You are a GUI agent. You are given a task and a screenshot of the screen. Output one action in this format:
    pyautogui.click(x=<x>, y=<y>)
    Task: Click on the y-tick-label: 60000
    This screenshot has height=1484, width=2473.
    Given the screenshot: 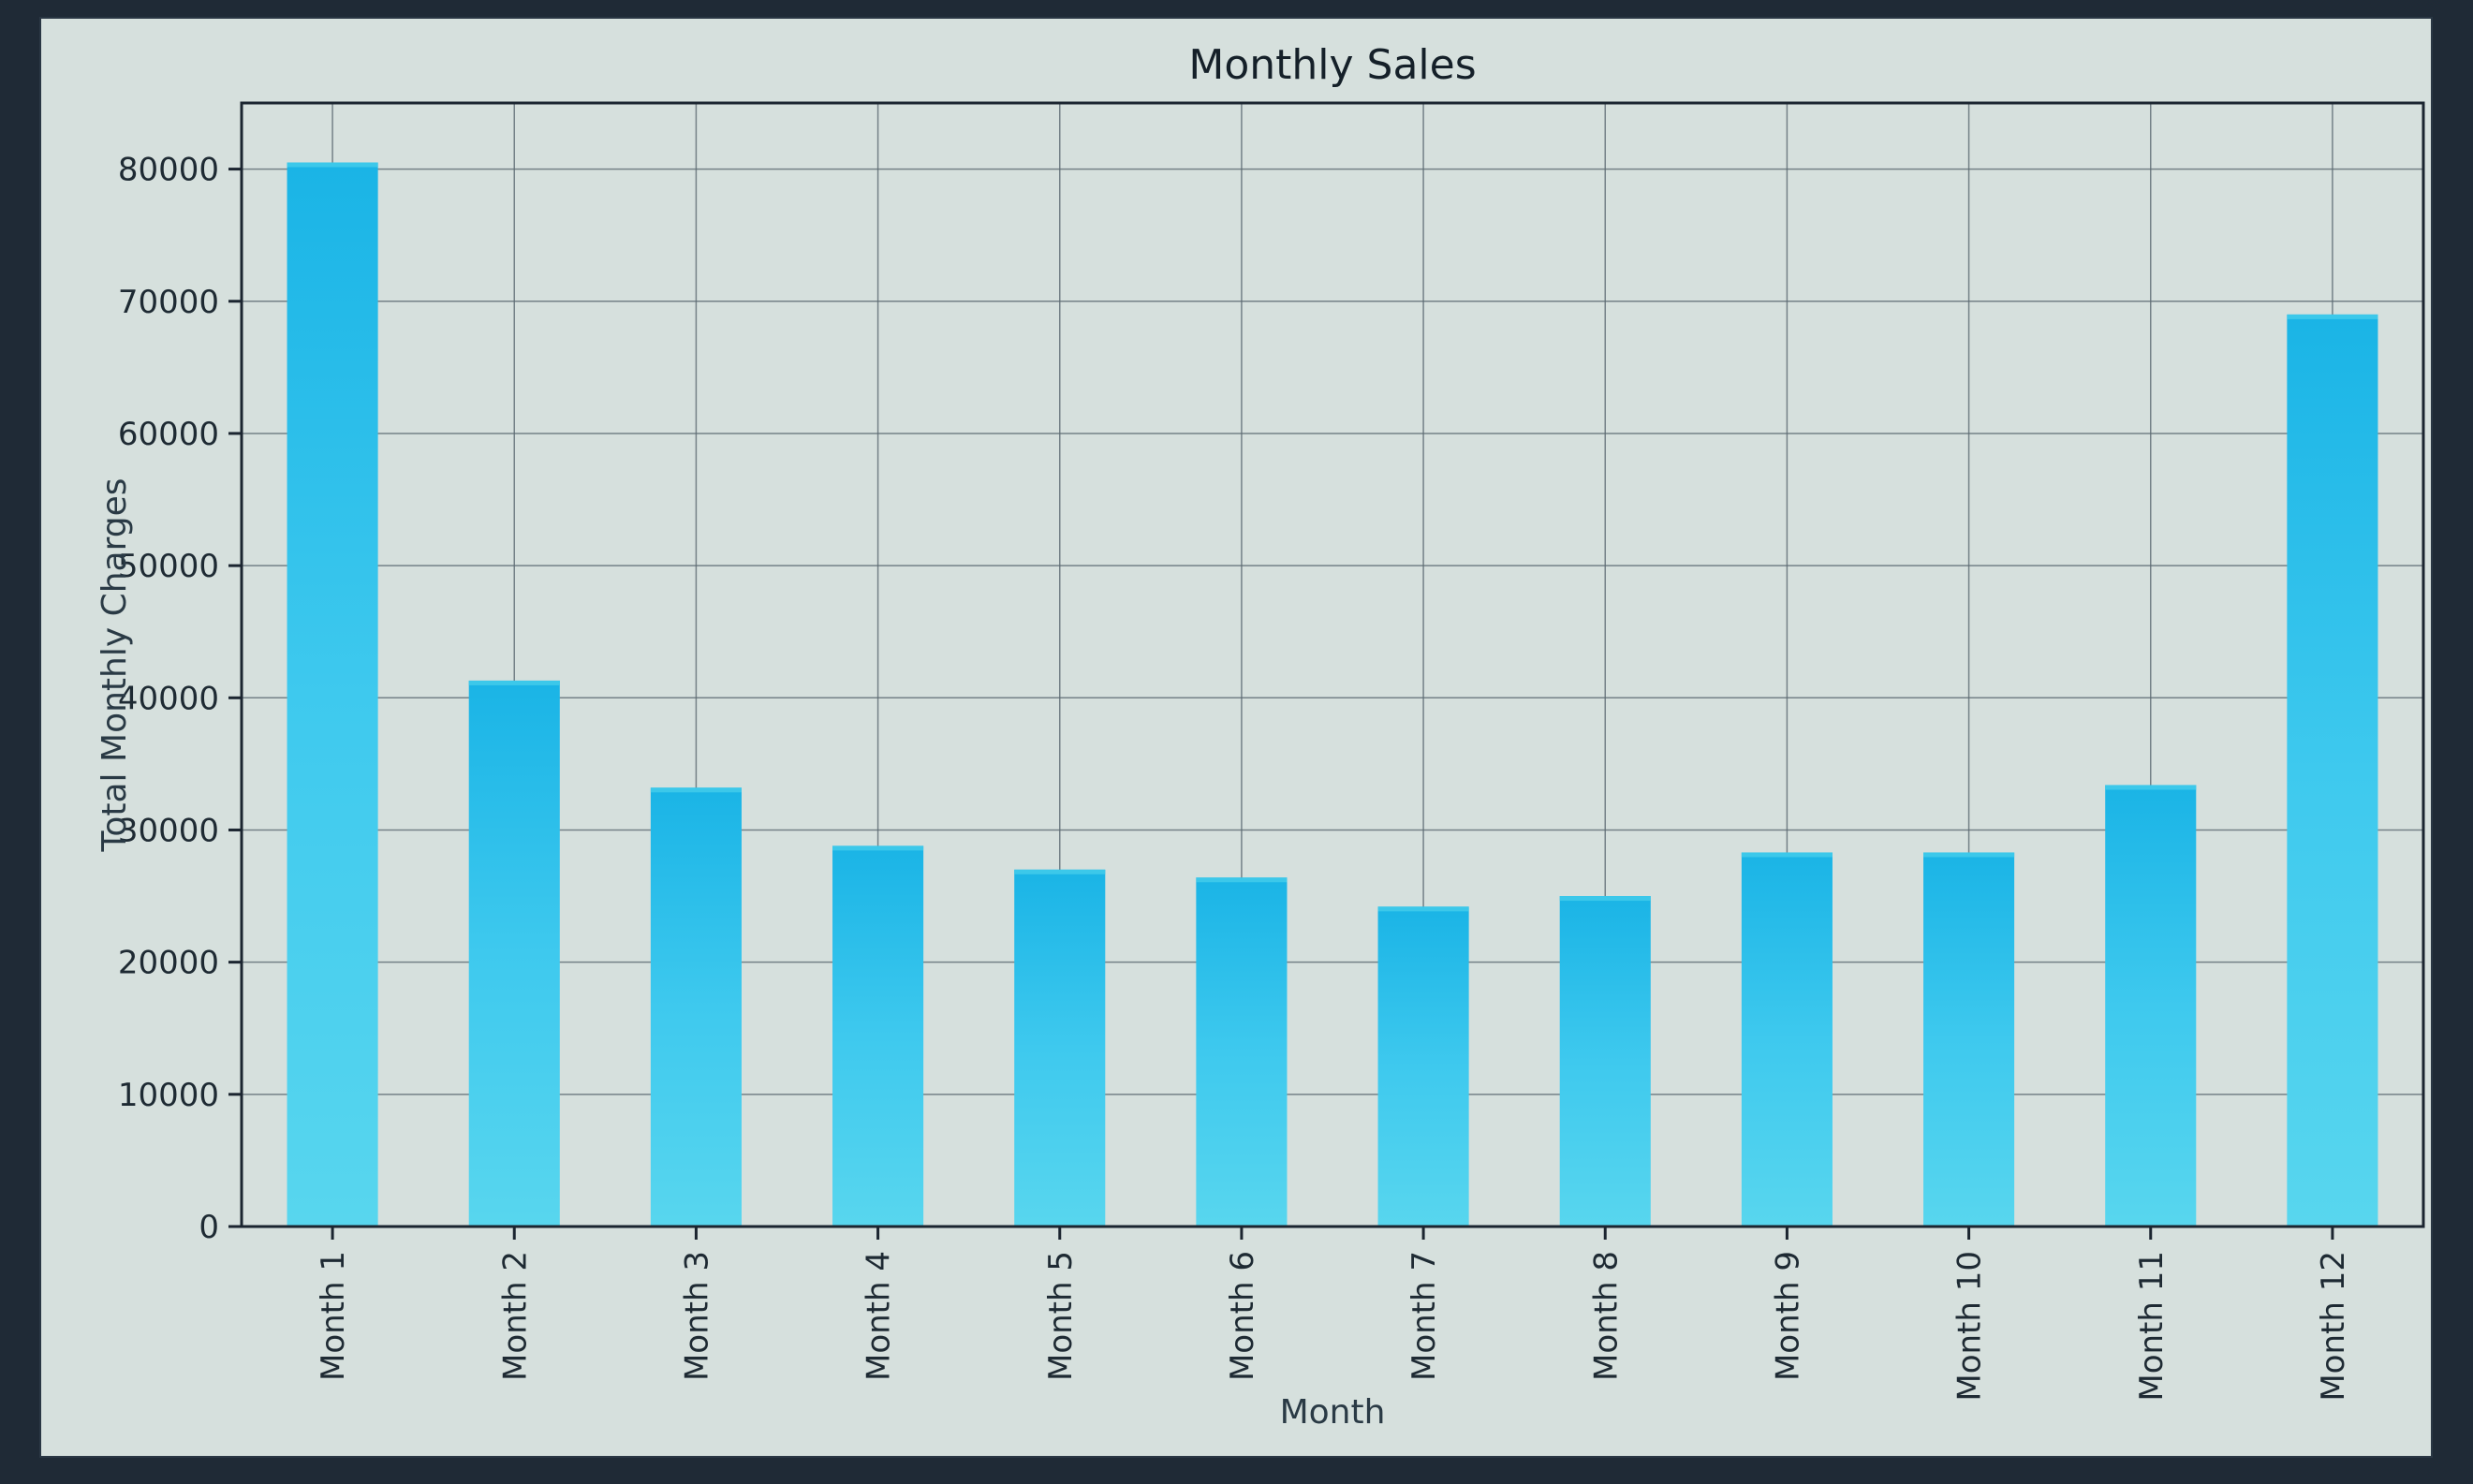 What is the action you would take?
    pyautogui.click(x=168, y=434)
    